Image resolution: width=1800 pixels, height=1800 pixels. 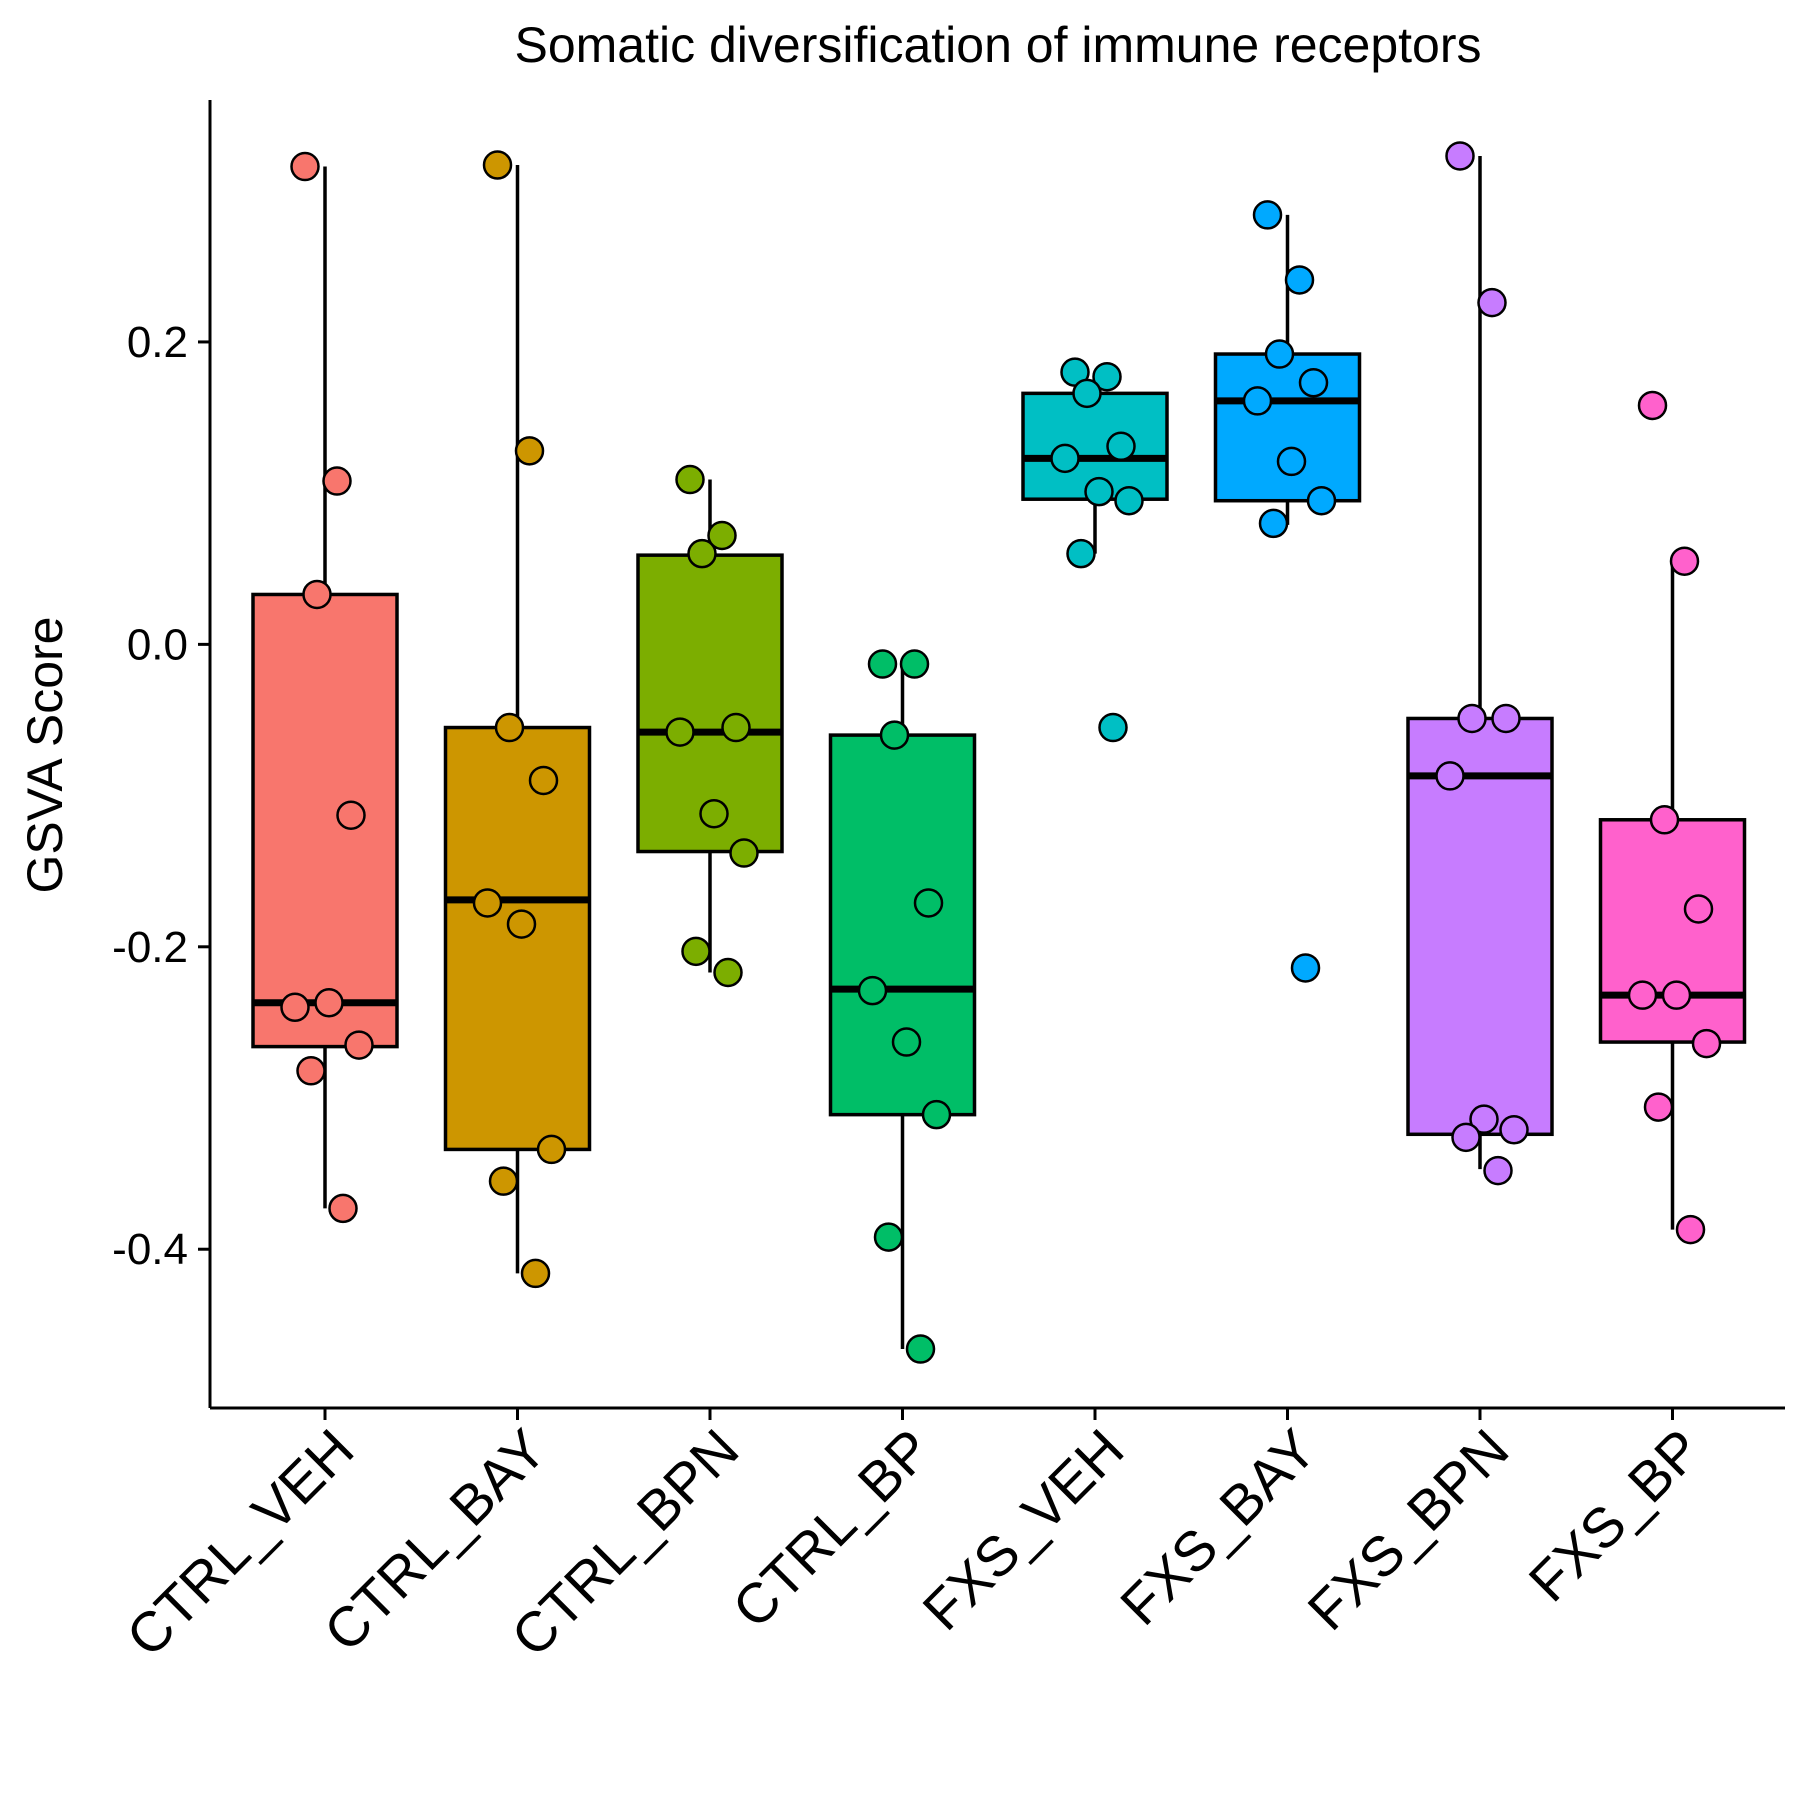 I want to click on box-ctrl-veh, so click(x=325, y=820).